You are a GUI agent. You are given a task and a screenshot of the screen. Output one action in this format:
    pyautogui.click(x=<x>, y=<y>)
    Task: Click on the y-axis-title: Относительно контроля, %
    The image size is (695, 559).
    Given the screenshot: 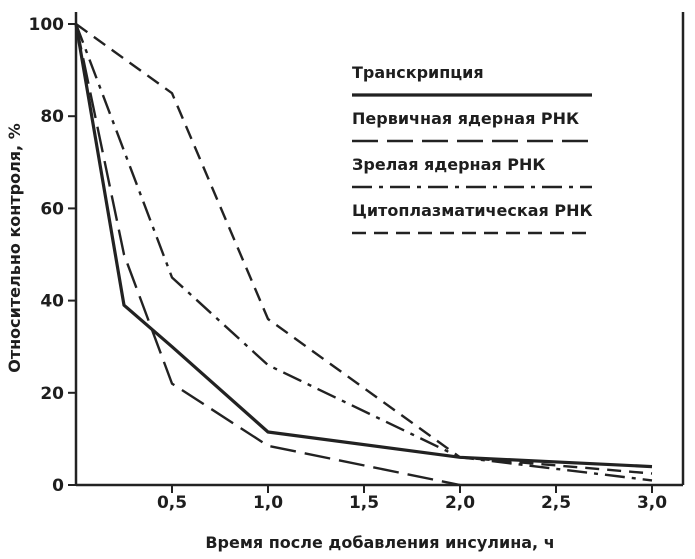 What is the action you would take?
    pyautogui.click(x=14, y=248)
    